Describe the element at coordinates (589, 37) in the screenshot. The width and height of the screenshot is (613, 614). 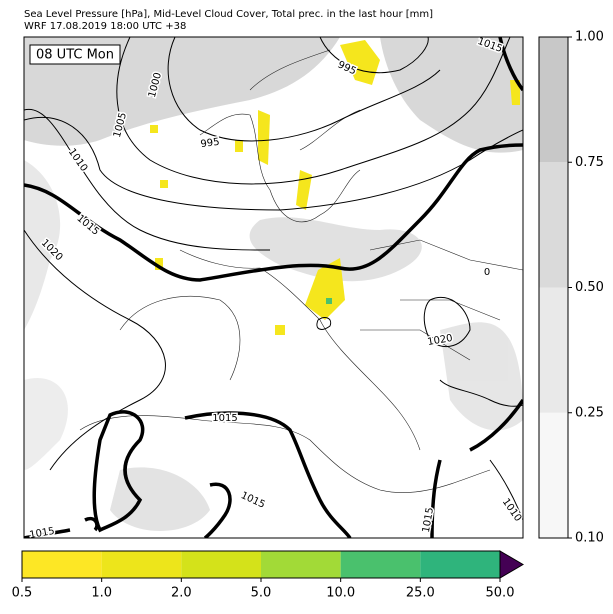
I see `colorbar-tick-label: 1.00` at that location.